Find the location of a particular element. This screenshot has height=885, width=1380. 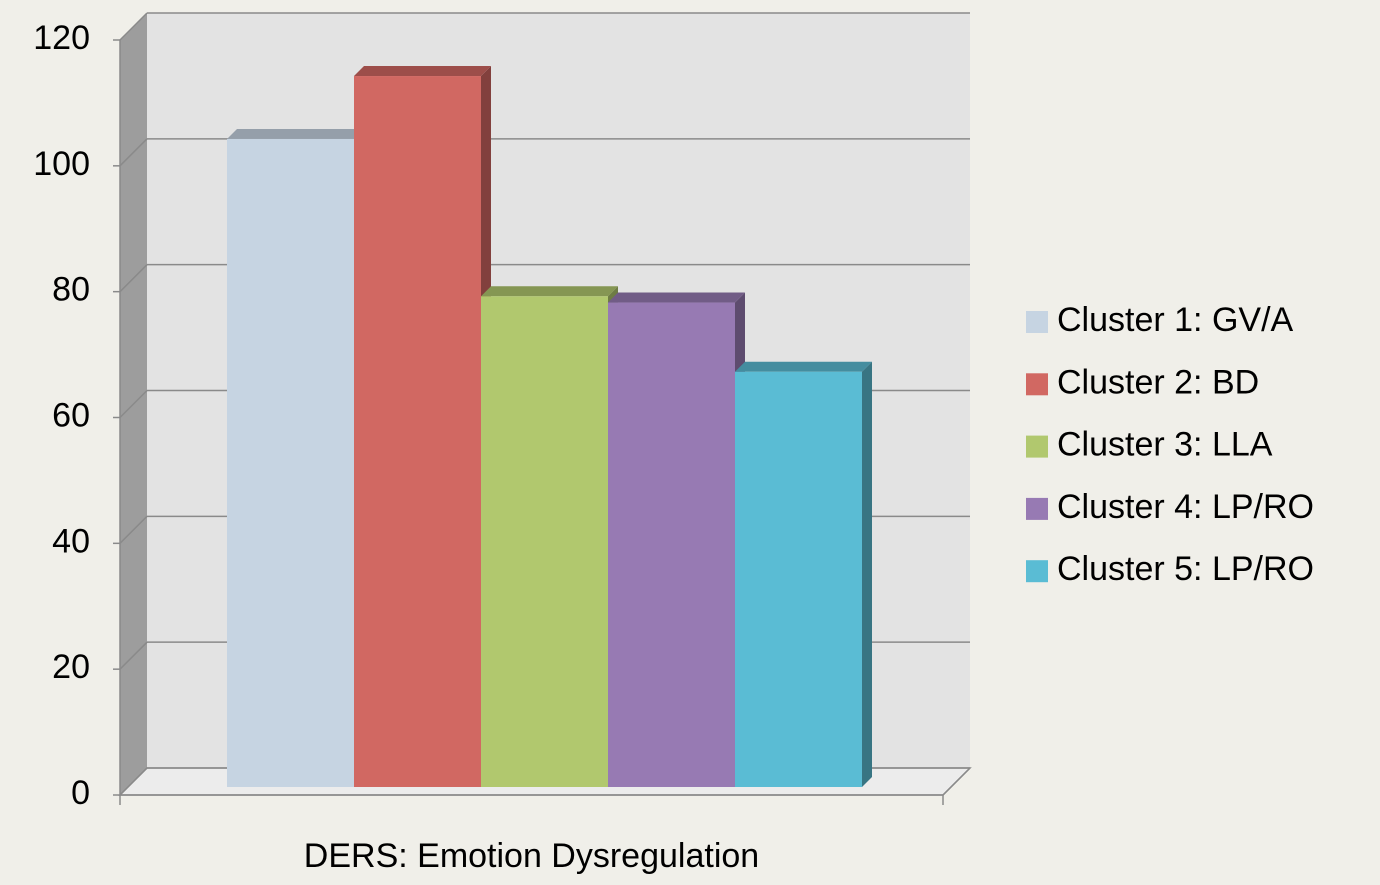

legend-label: Cluster 3: LLA is located at coordinates (1165, 445).